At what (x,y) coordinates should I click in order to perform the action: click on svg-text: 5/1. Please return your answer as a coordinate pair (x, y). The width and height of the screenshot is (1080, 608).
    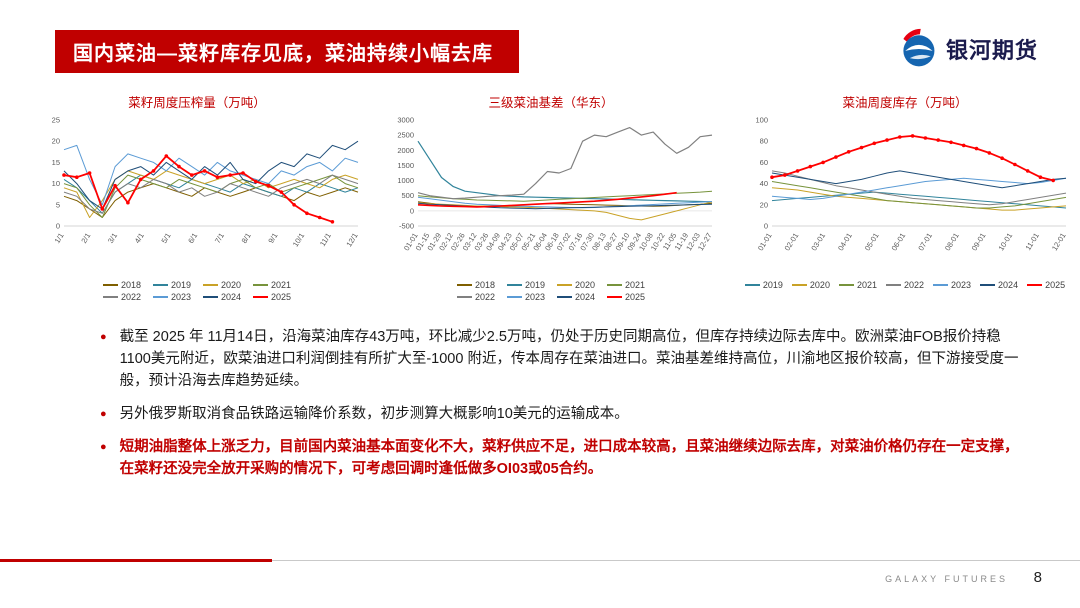
    Looking at the image, I should click on (165, 238).